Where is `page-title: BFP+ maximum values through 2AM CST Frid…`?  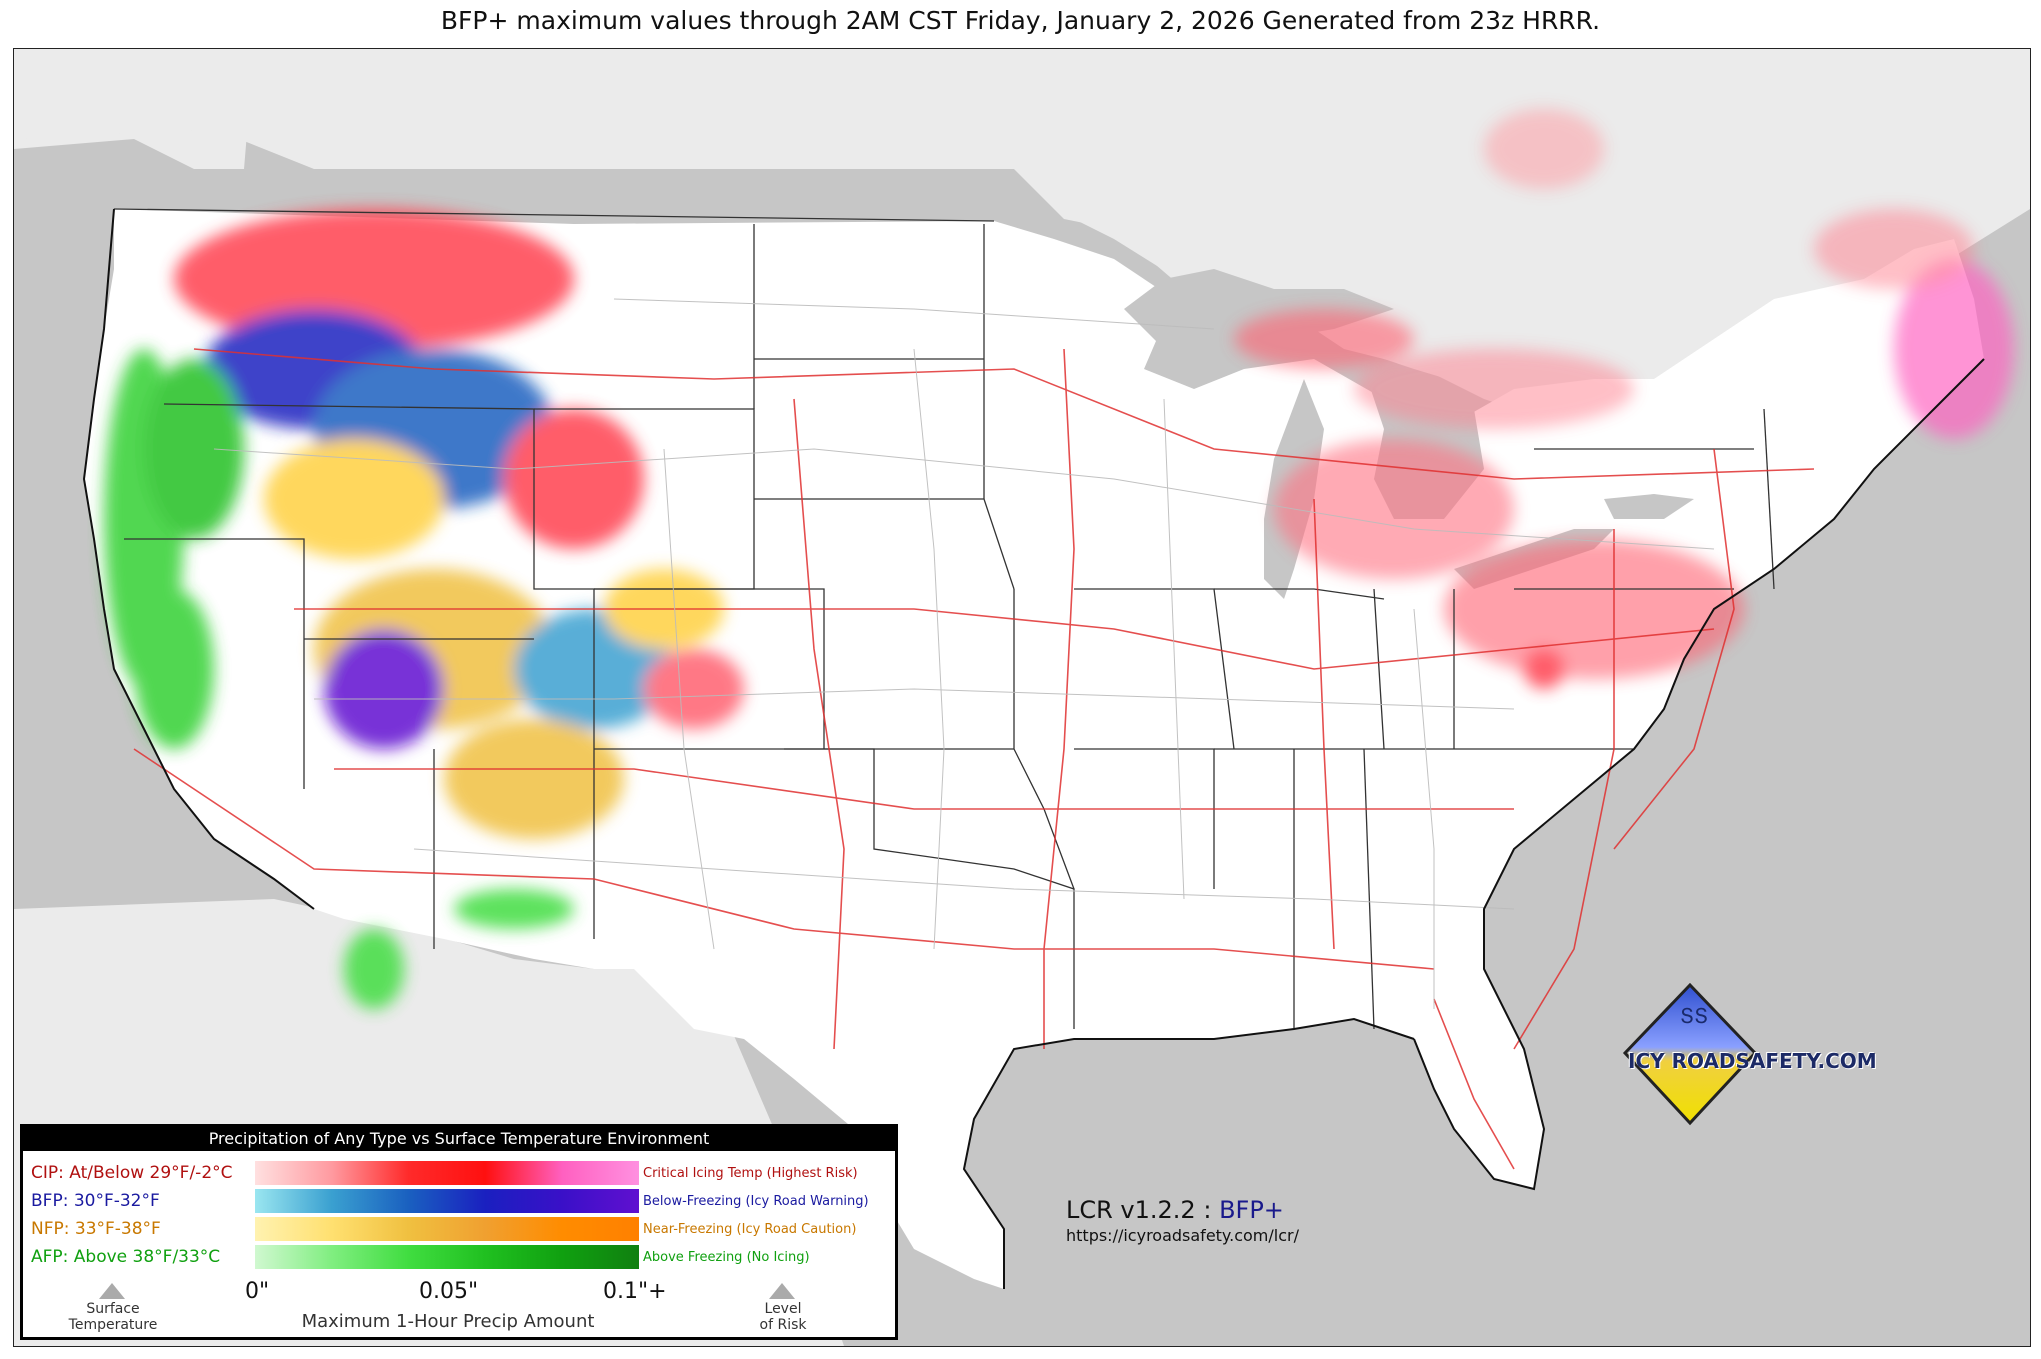 page-title: BFP+ maximum values through 2AM CST Frid… is located at coordinates (1020, 20).